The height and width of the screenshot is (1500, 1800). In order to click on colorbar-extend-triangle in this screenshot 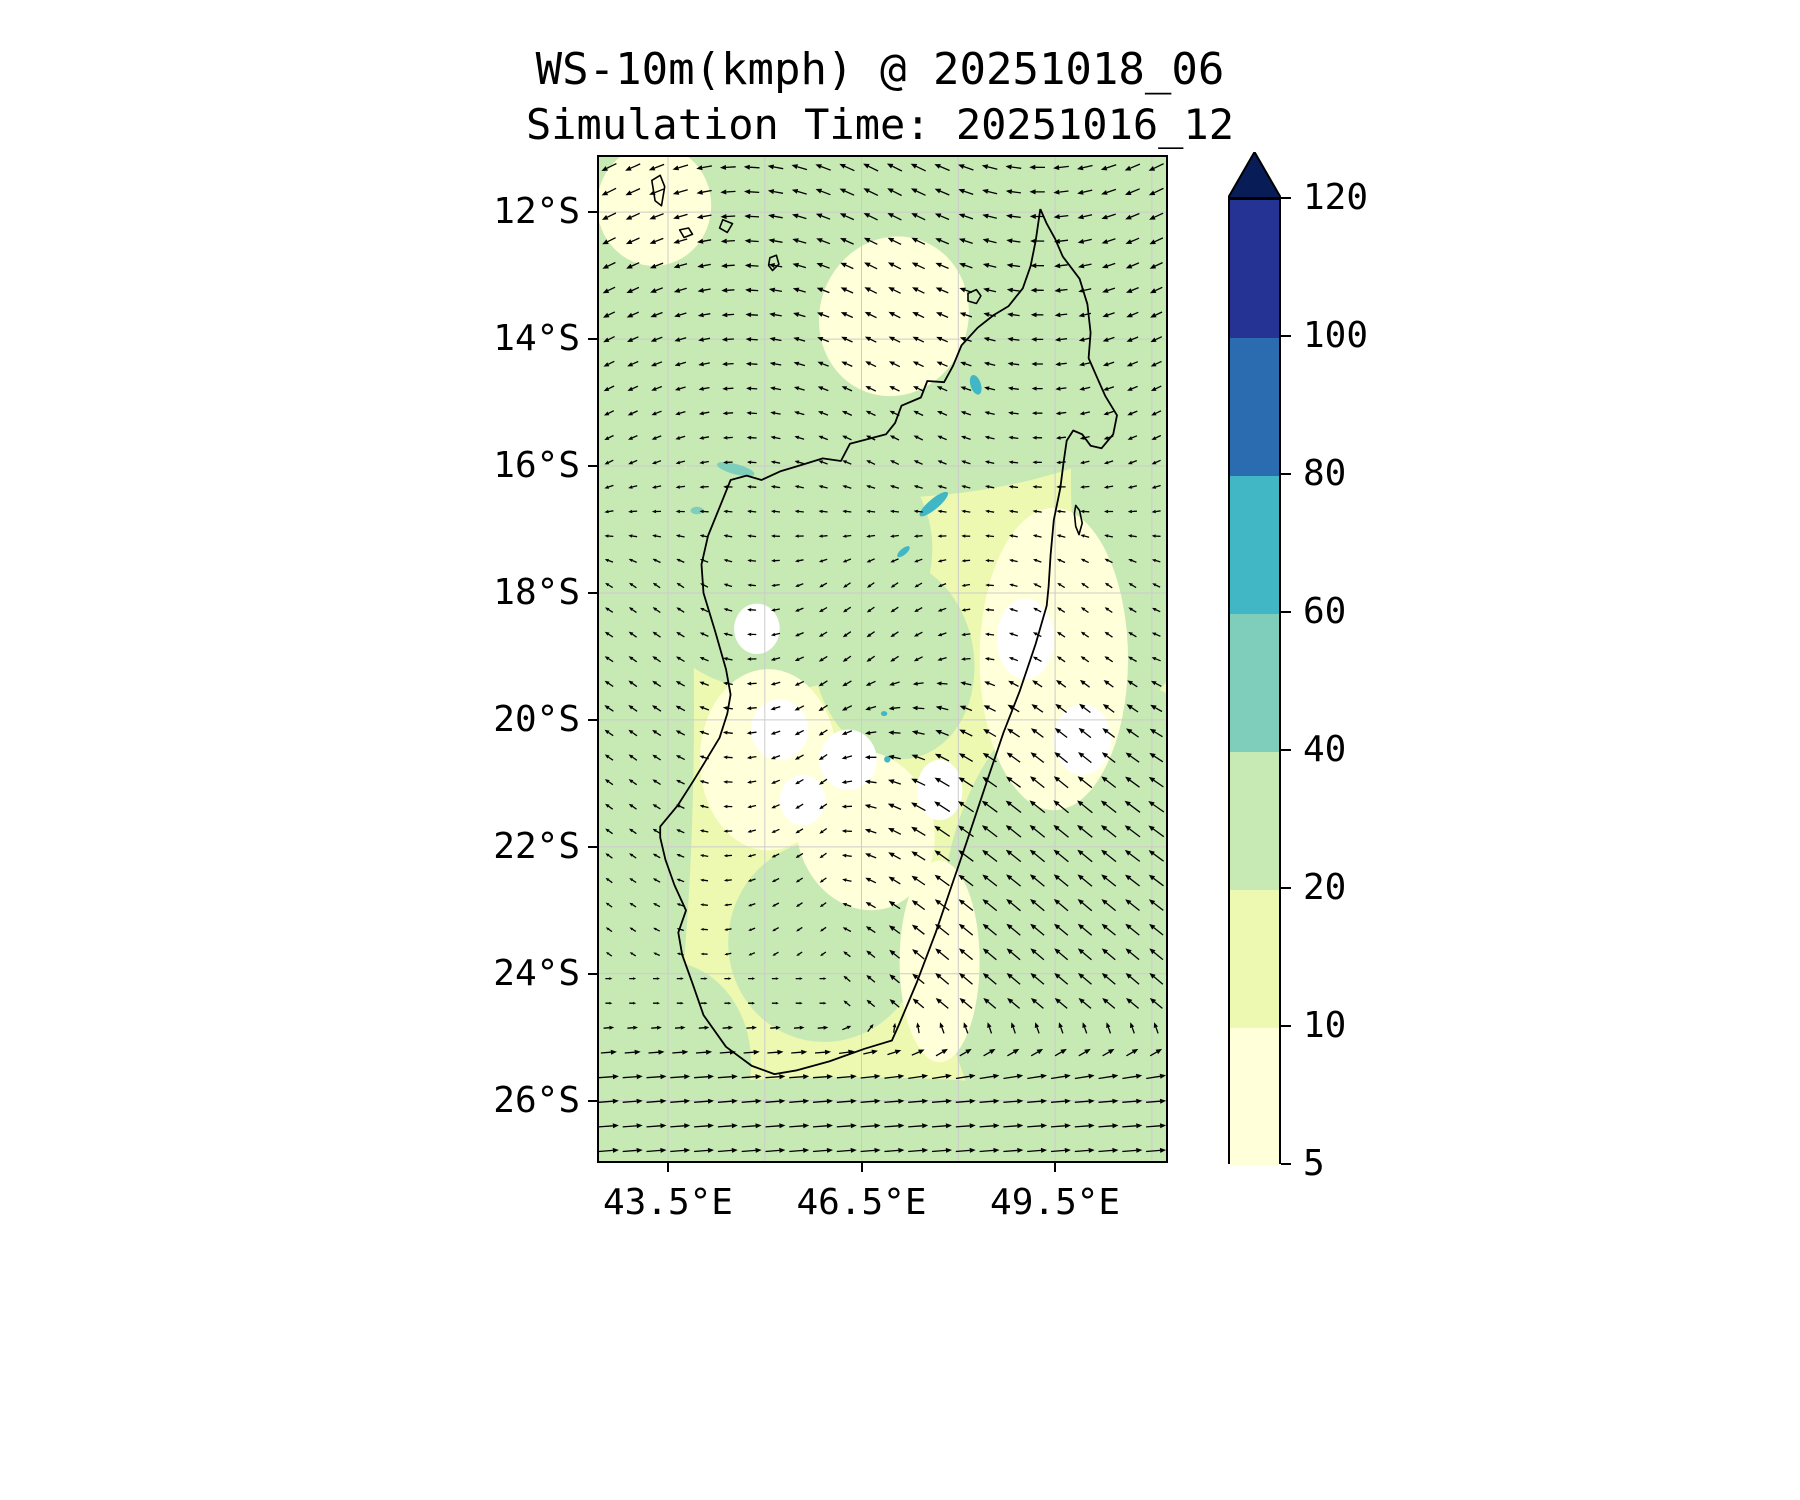, I will do `click(1254, 175)`.